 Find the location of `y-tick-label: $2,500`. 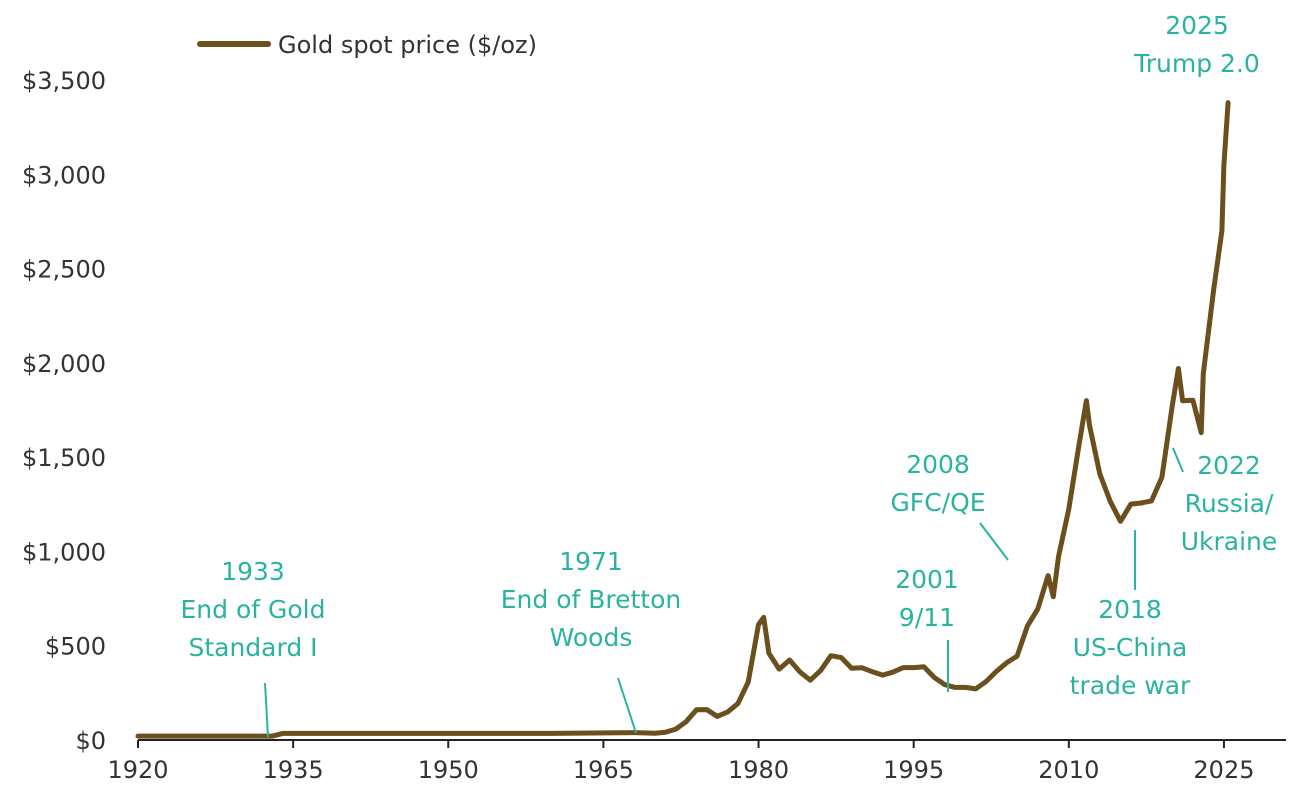

y-tick-label: $2,500 is located at coordinates (64, 270).